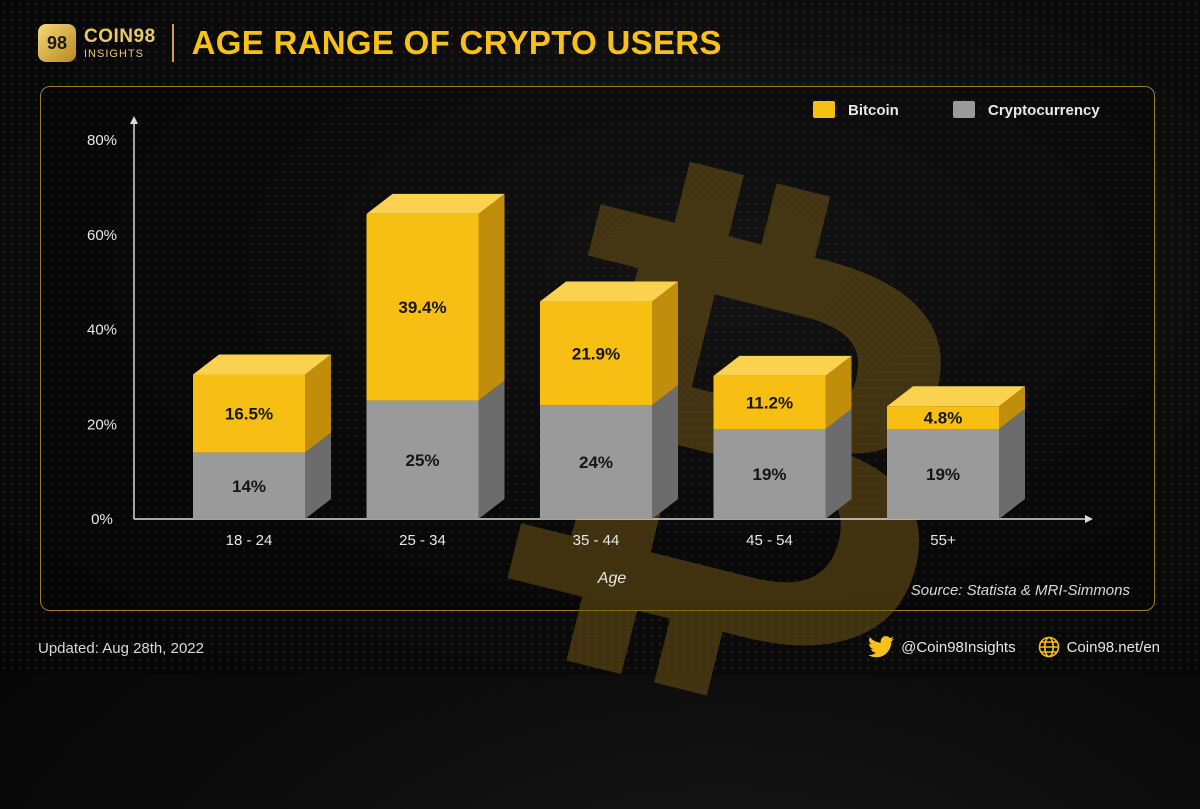  I want to click on brand-sub: INSIGHTS, so click(114, 53).